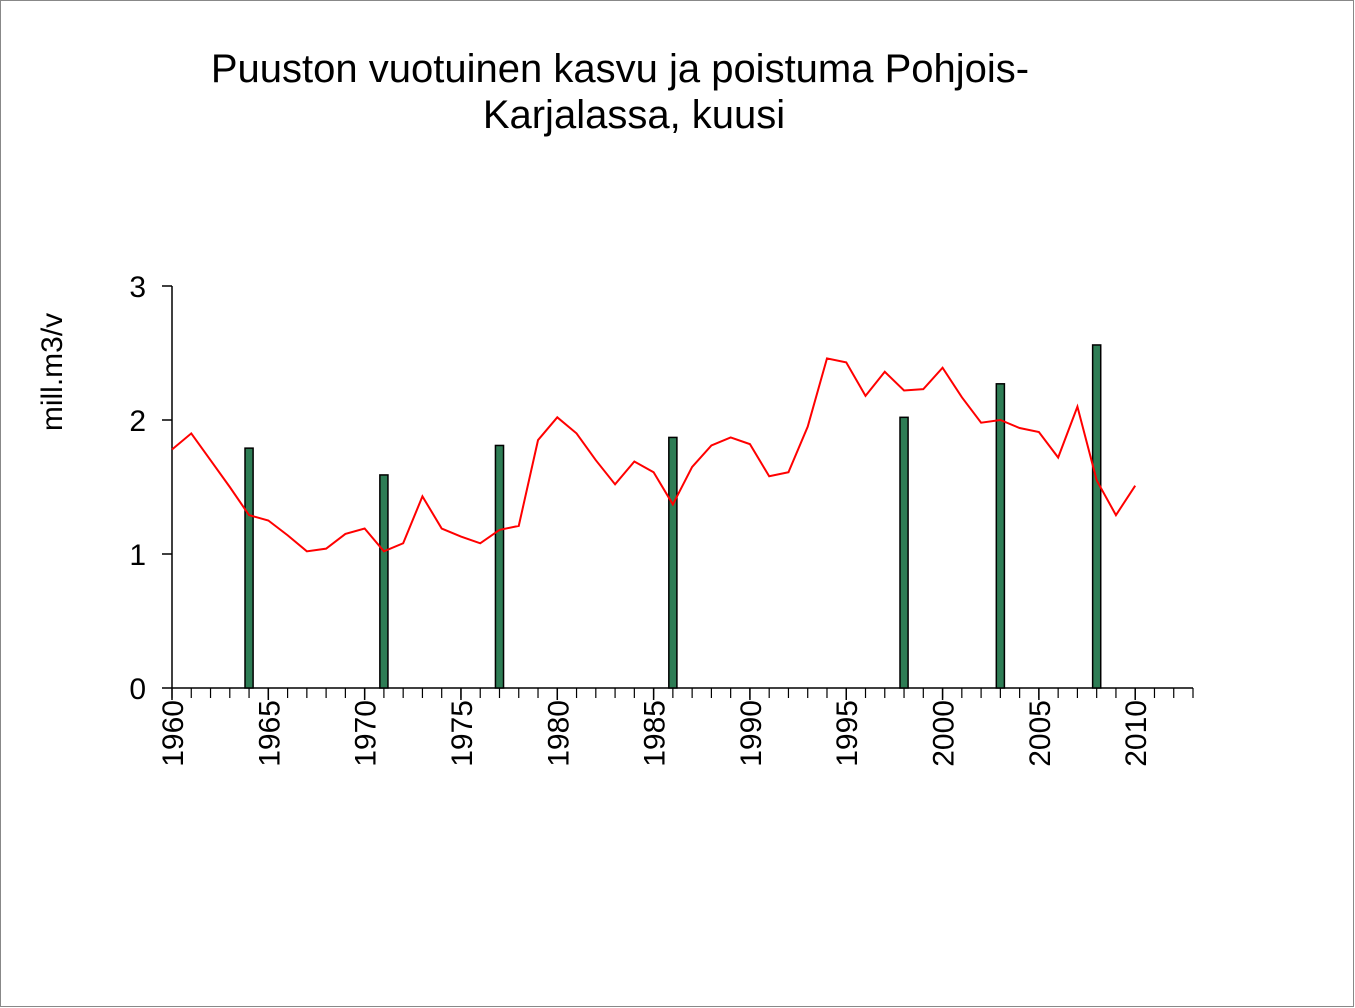  I want to click on x-tick-label: 1980, so click(558, 733).